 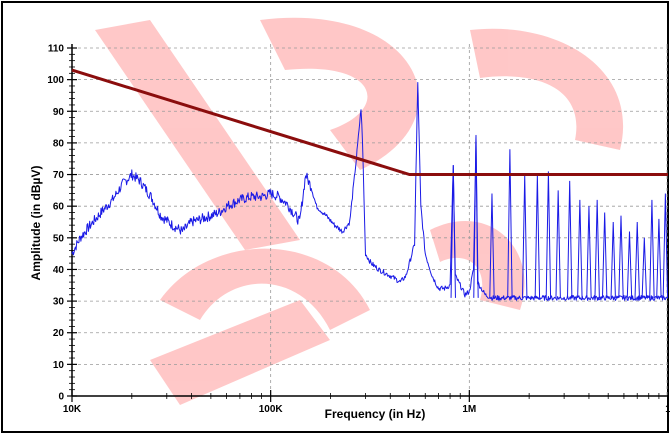 I want to click on y-tick-label: 40, so click(x=59, y=270).